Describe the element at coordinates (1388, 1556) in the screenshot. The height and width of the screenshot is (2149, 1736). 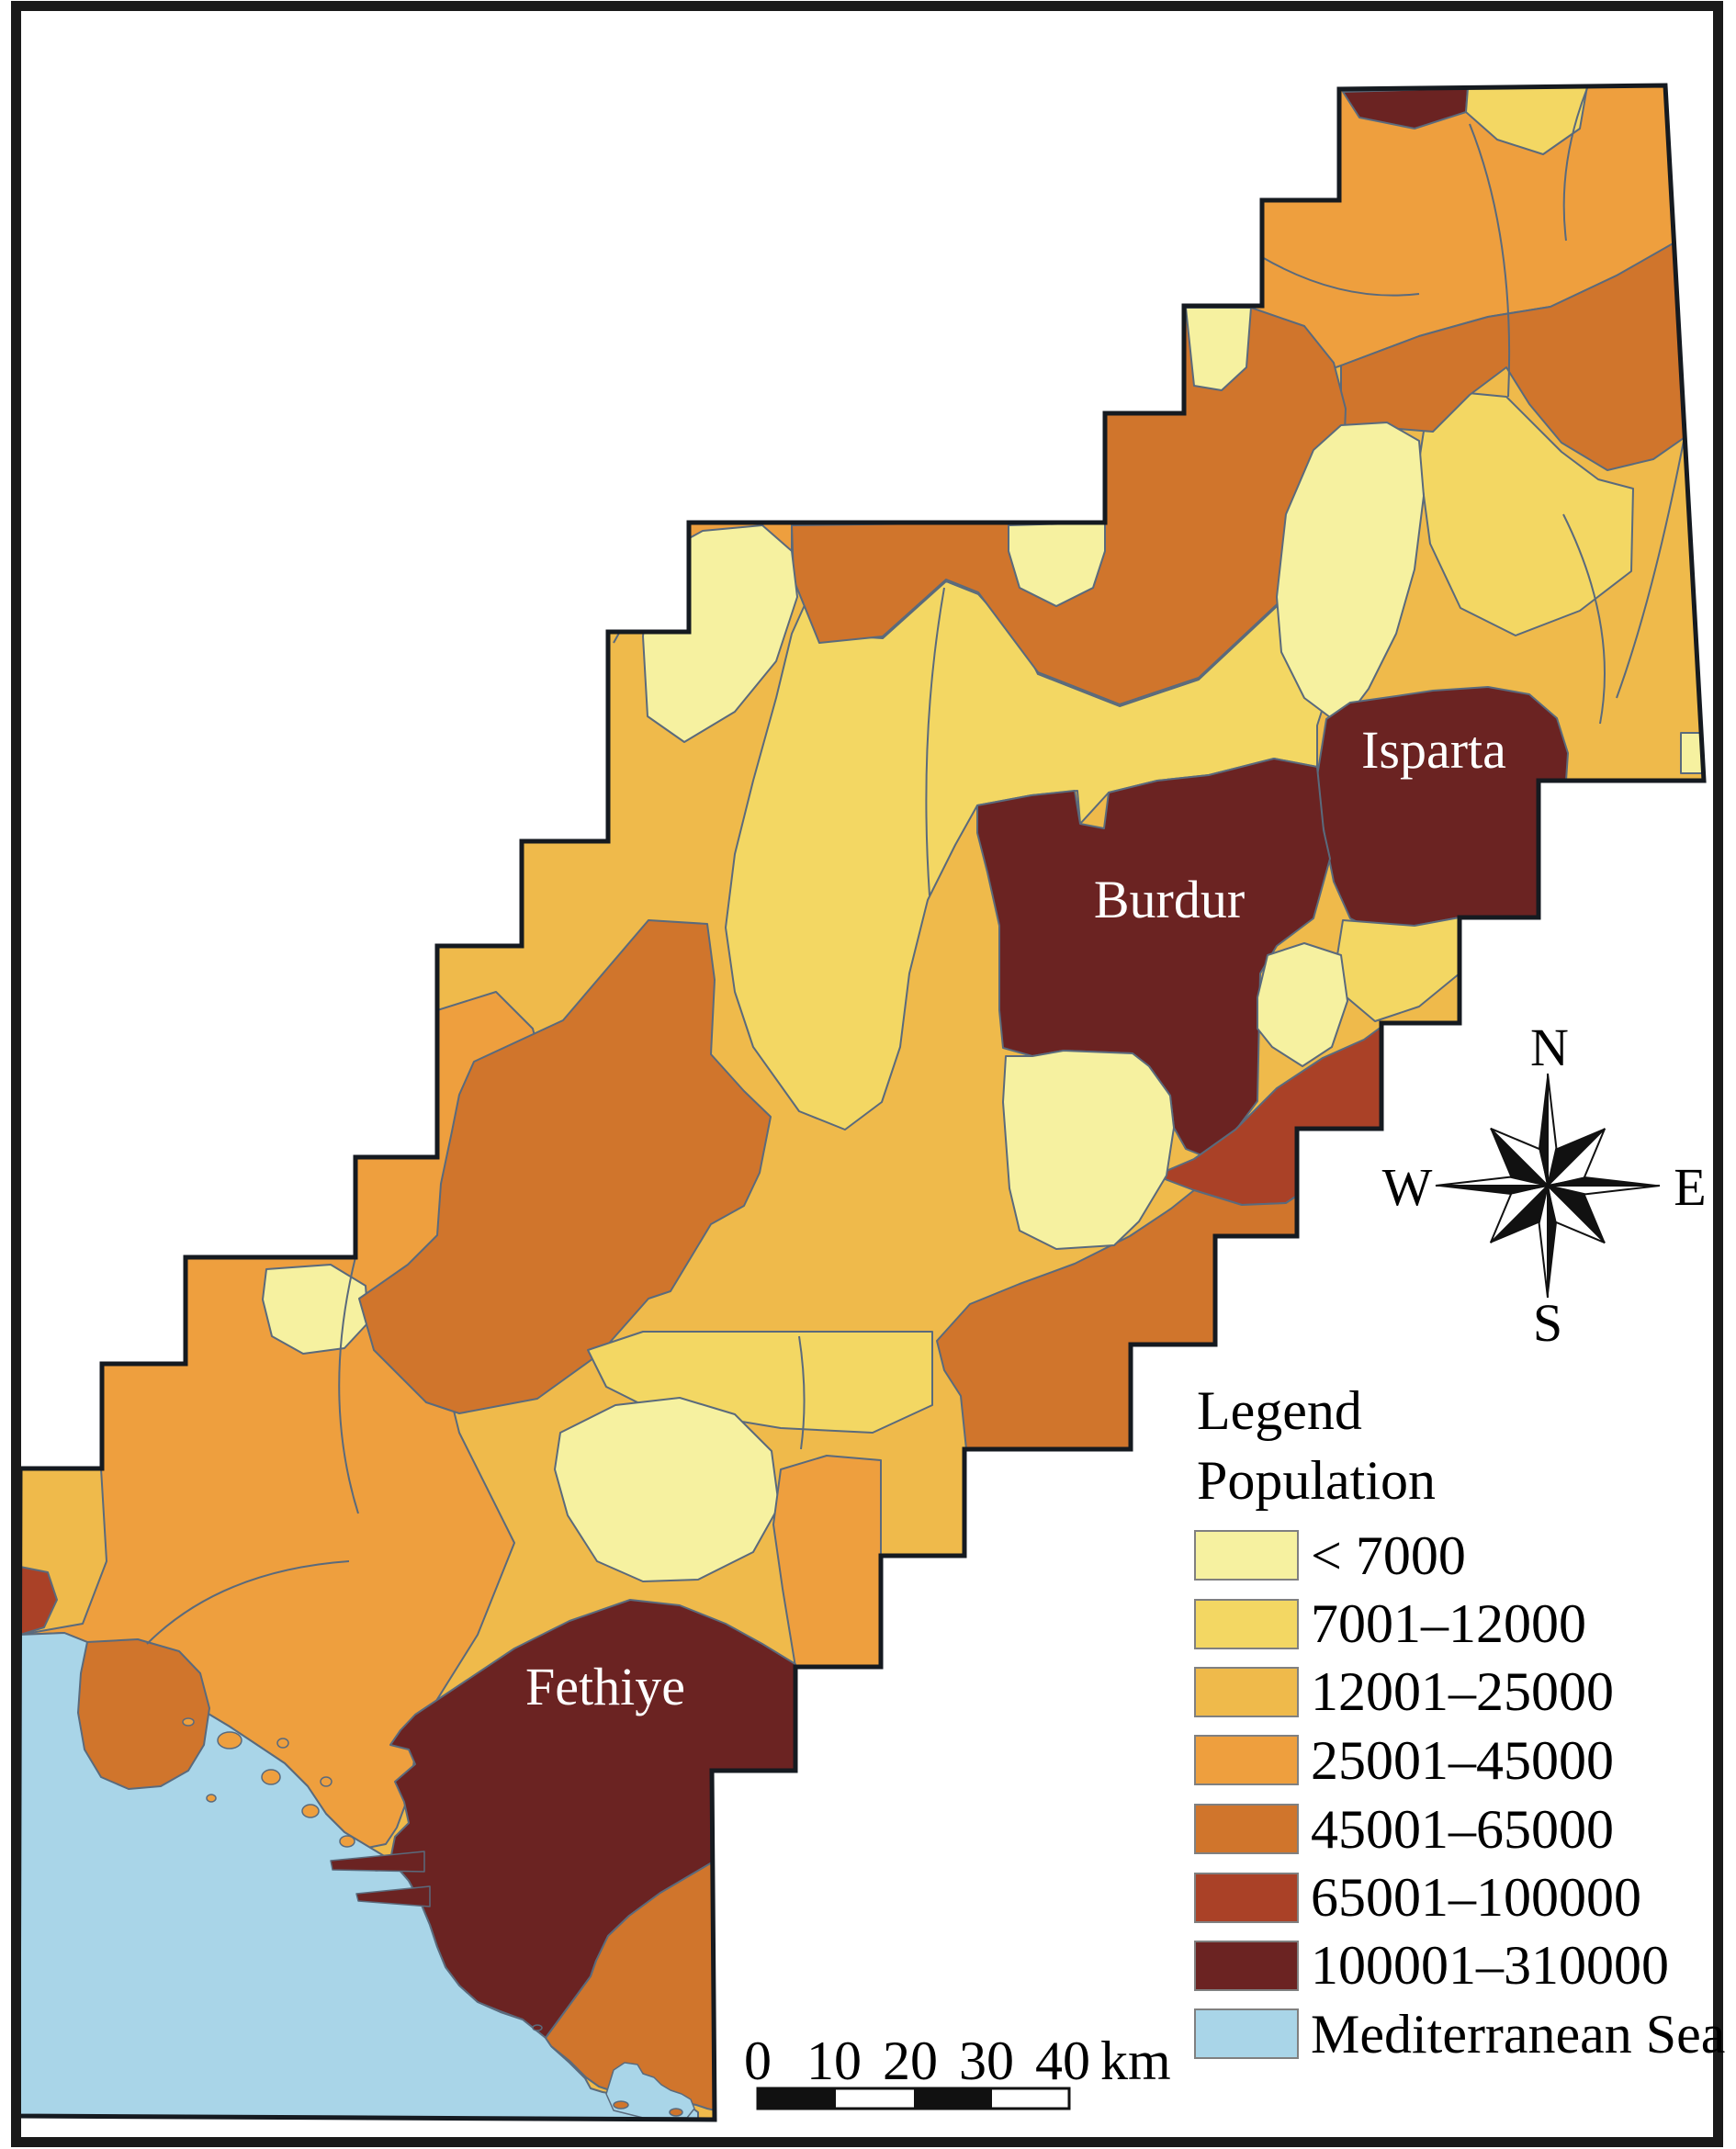
I see `svg-text: < 7000` at that location.